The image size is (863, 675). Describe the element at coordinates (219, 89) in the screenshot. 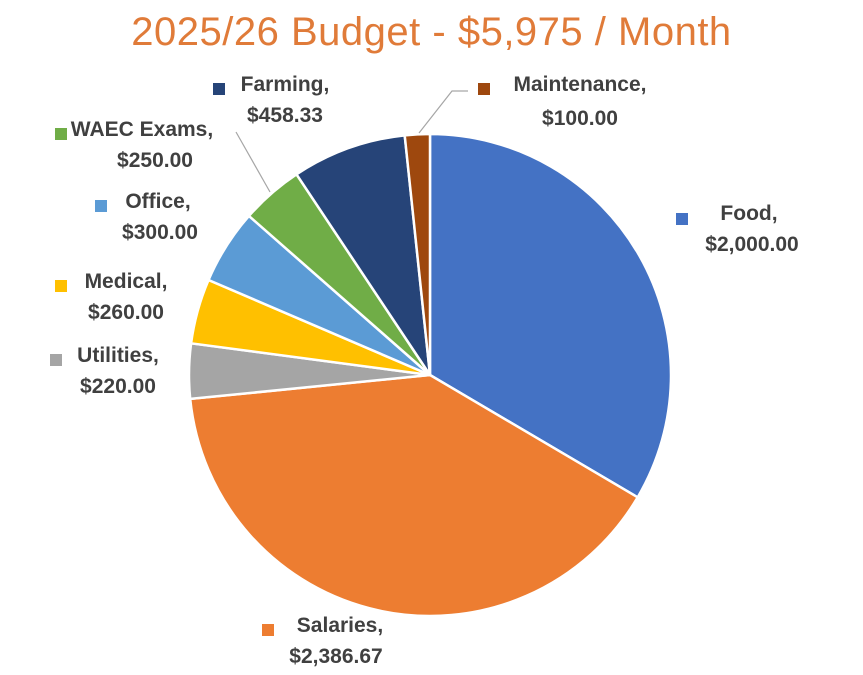

I see `label-marker-farming` at that location.